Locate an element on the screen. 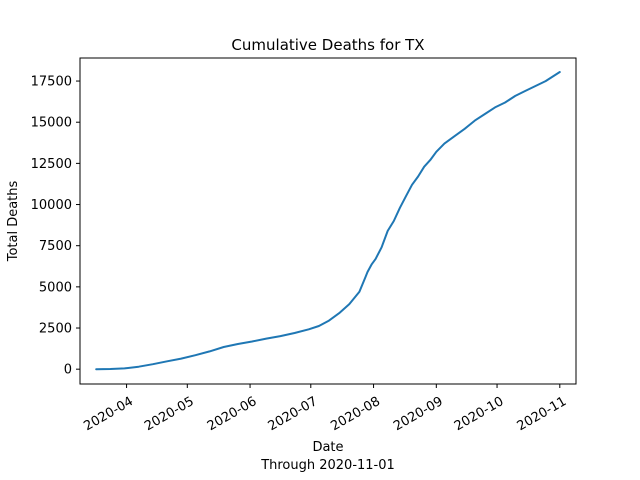 This screenshot has width=640, height=480. y-tick-label: 17500 is located at coordinates (51, 82).